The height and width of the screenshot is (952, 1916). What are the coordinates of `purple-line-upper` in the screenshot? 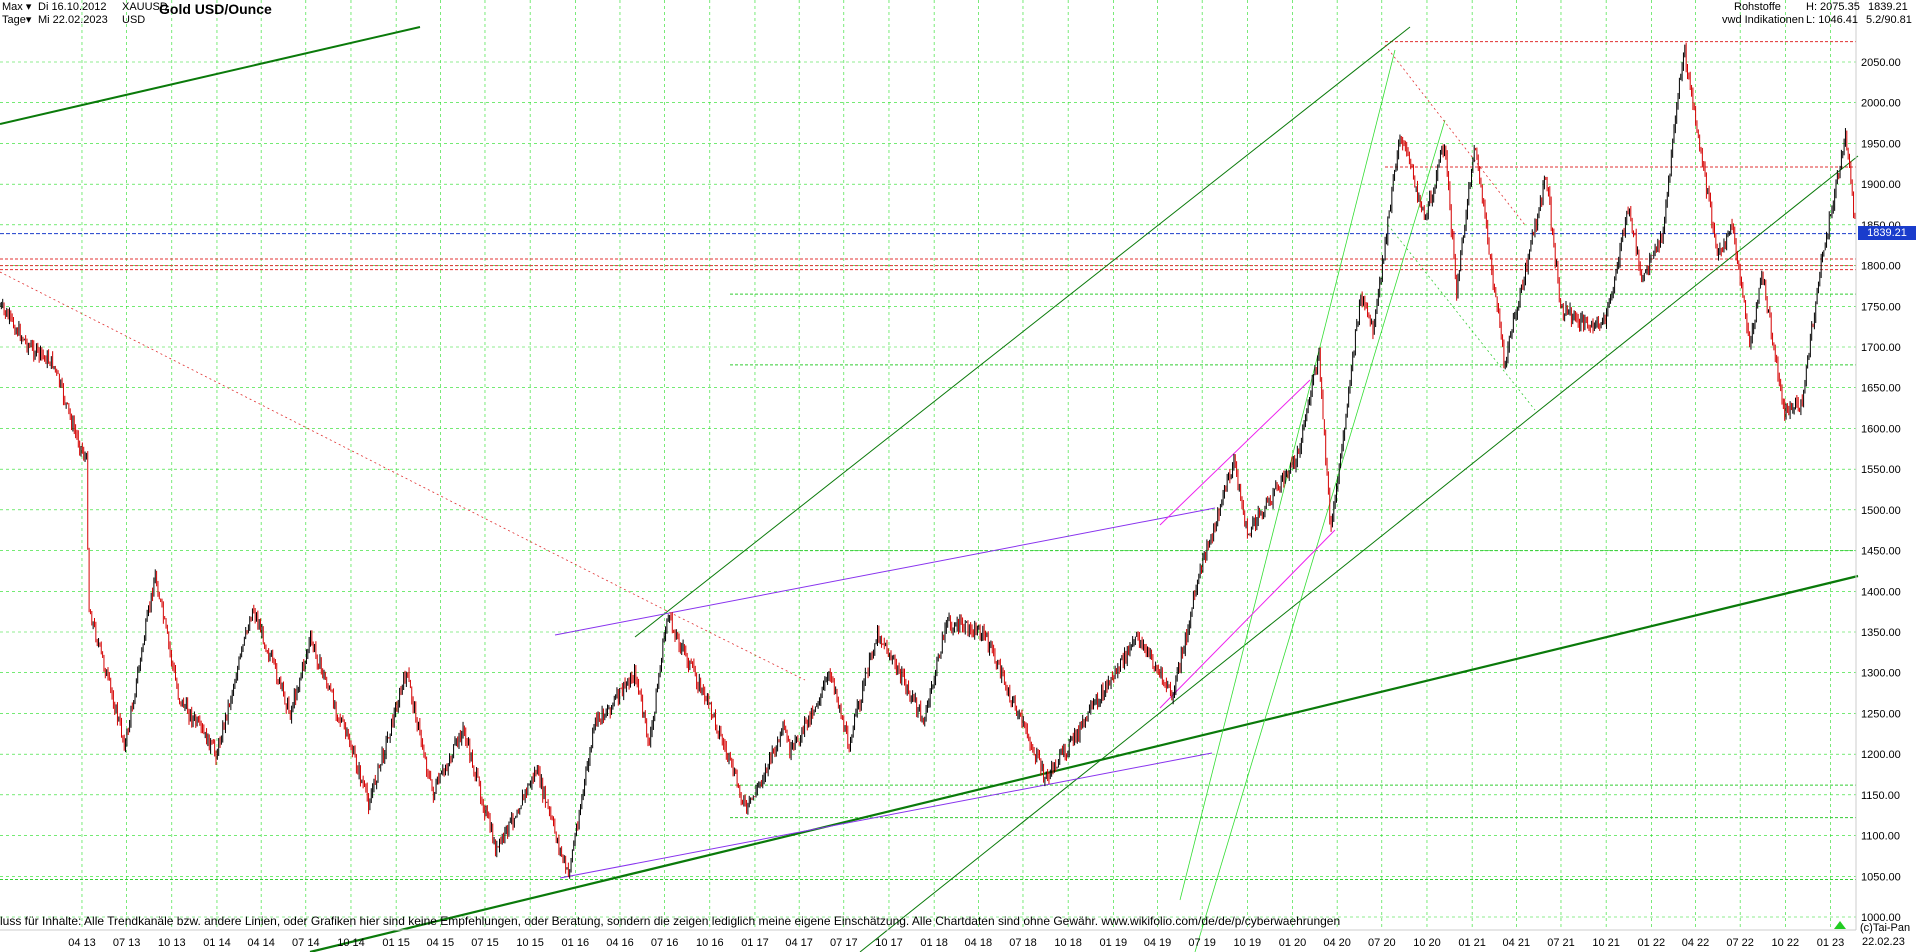 It's located at (885, 571).